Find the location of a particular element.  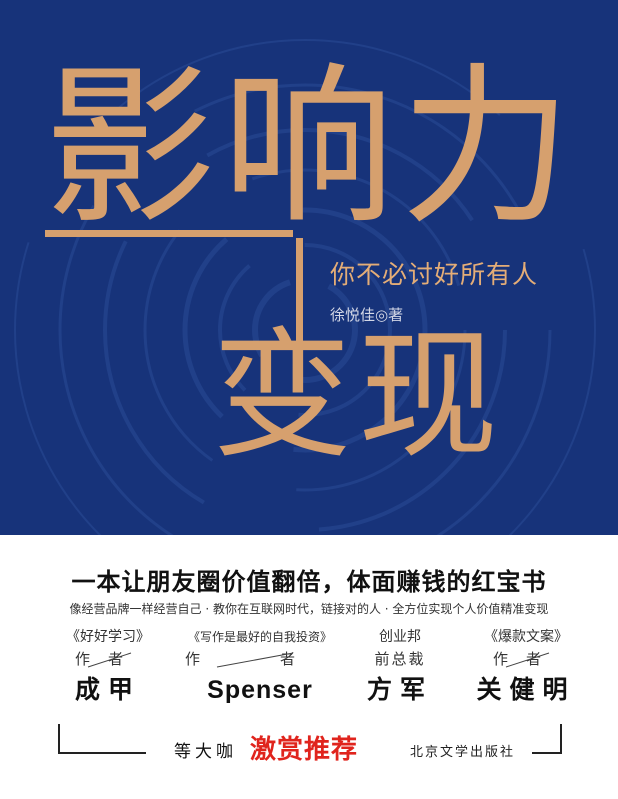

recommender-2: 《写作是最好的自我投资》 作者 Spenser is located at coordinates (260, 667).